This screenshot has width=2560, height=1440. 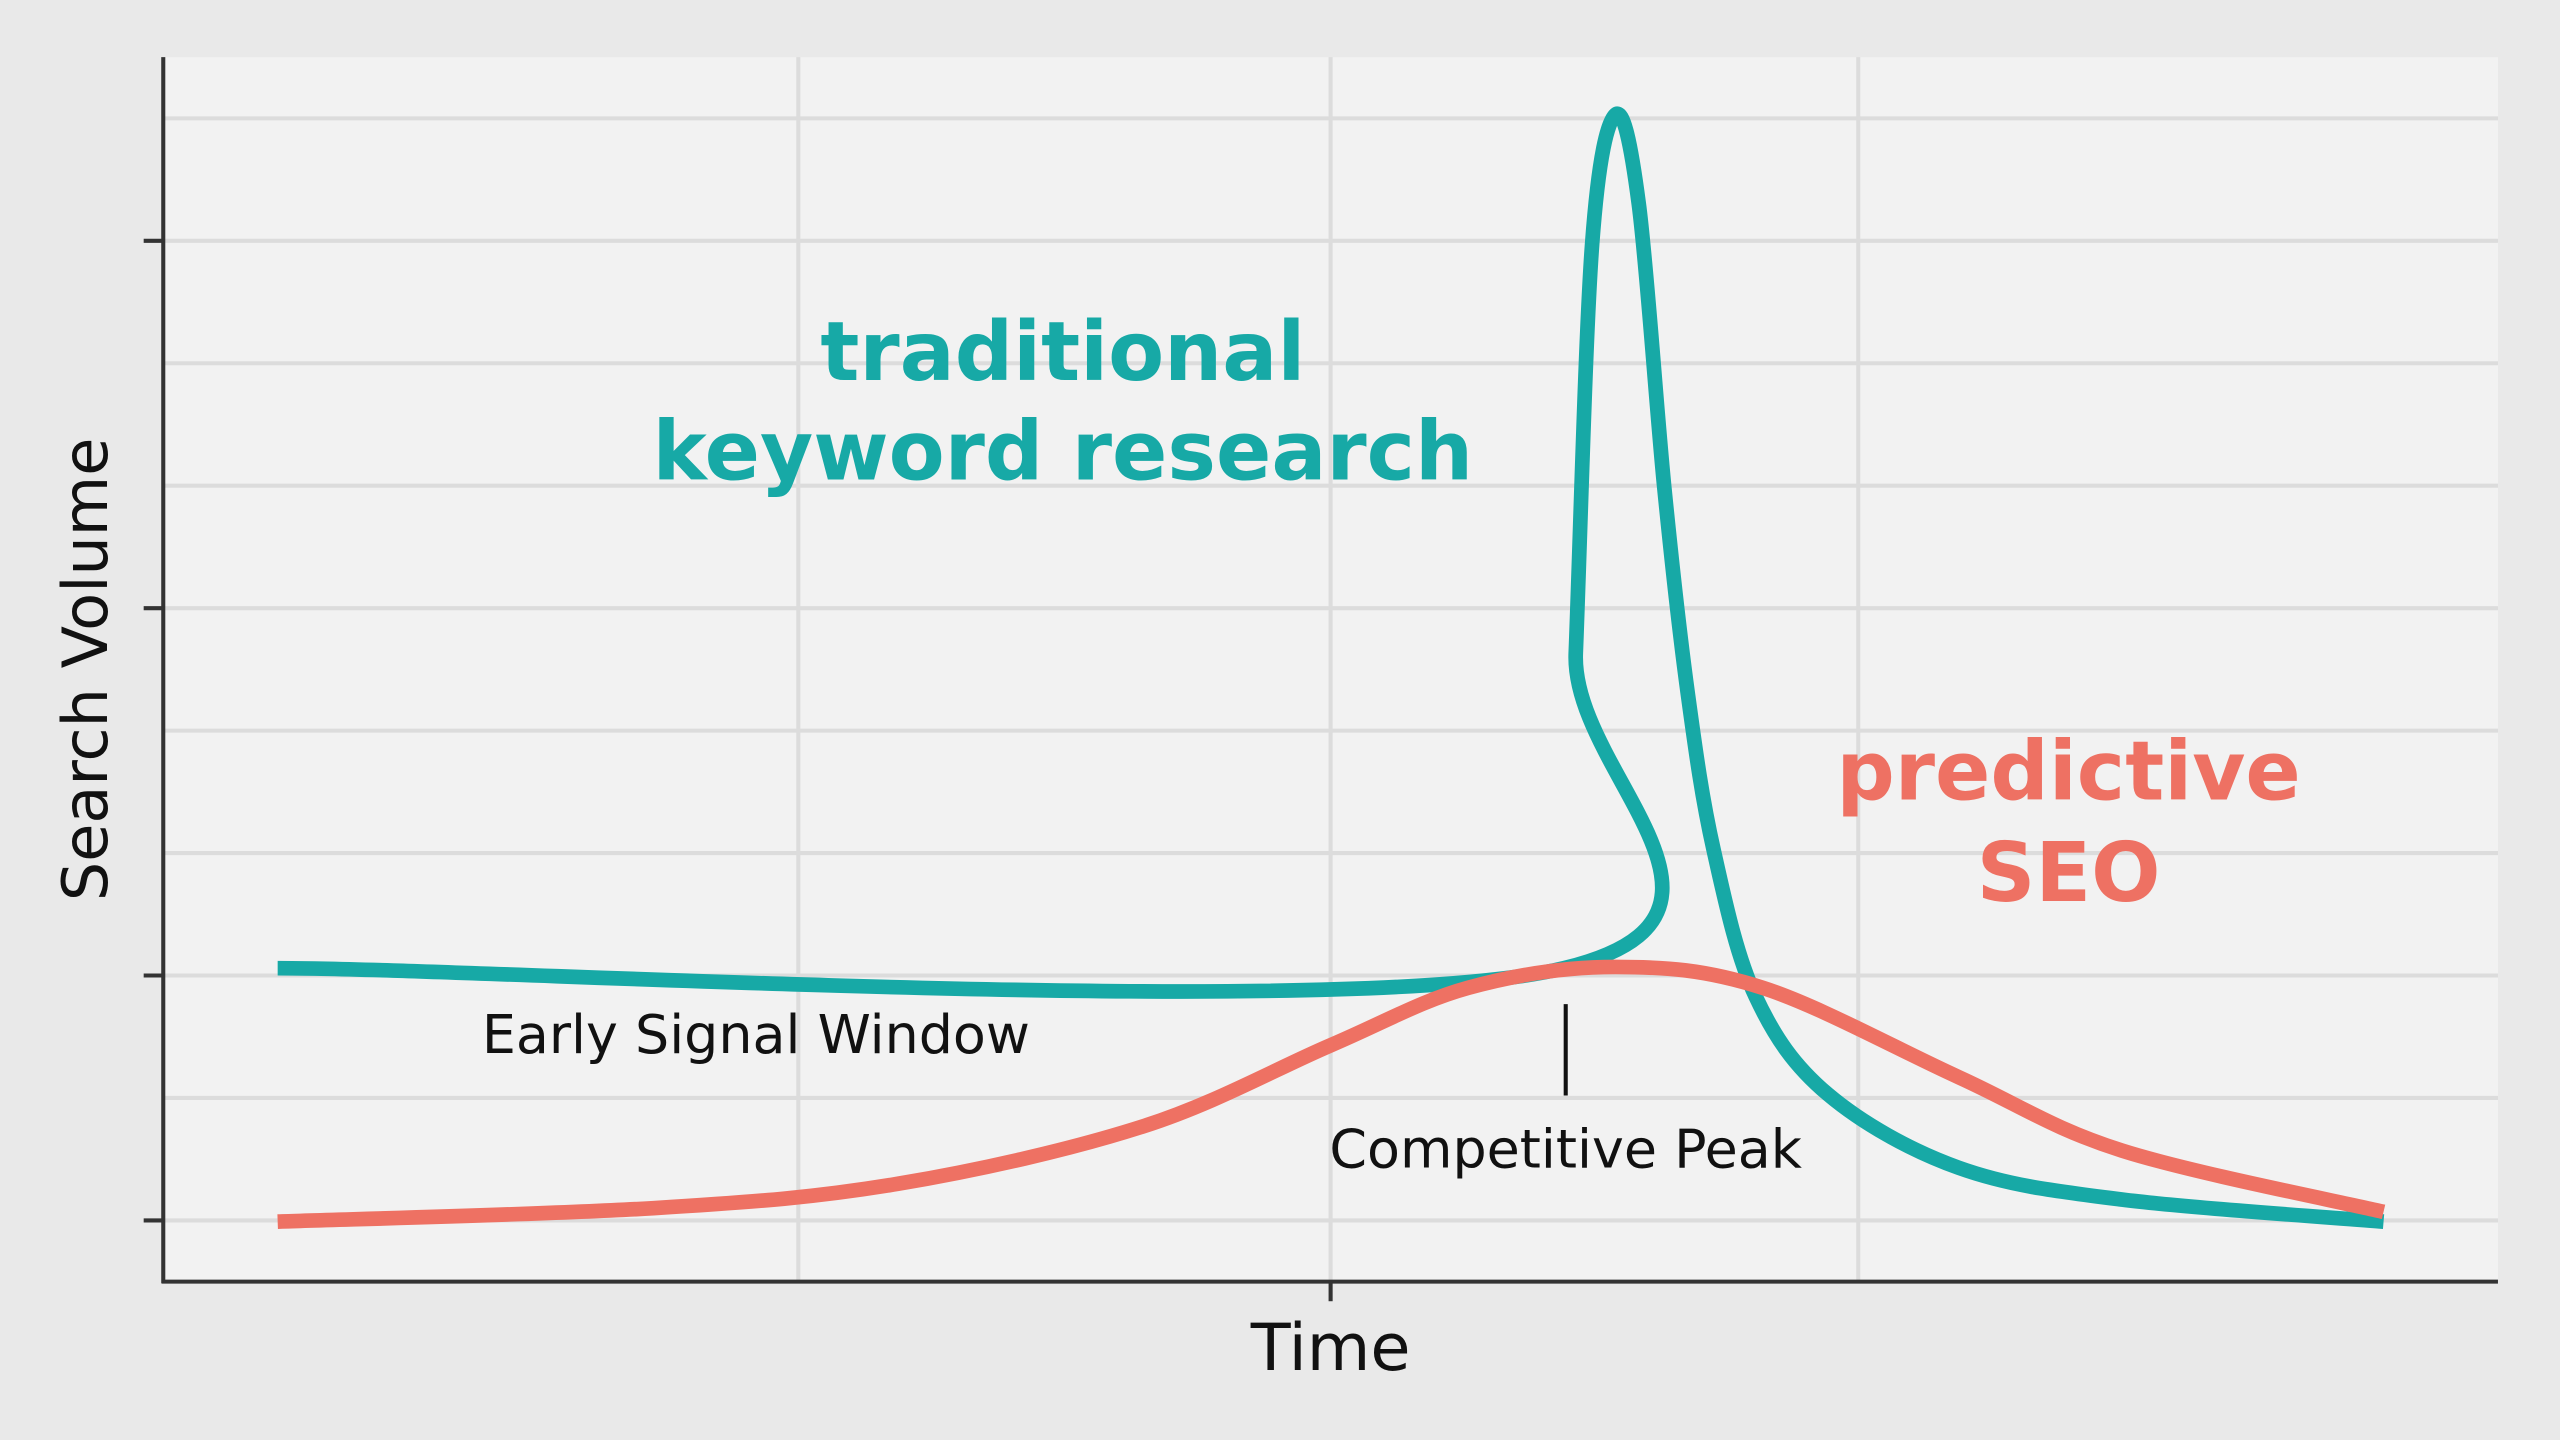 I want to click on annotation: SEO, so click(x=2069, y=873).